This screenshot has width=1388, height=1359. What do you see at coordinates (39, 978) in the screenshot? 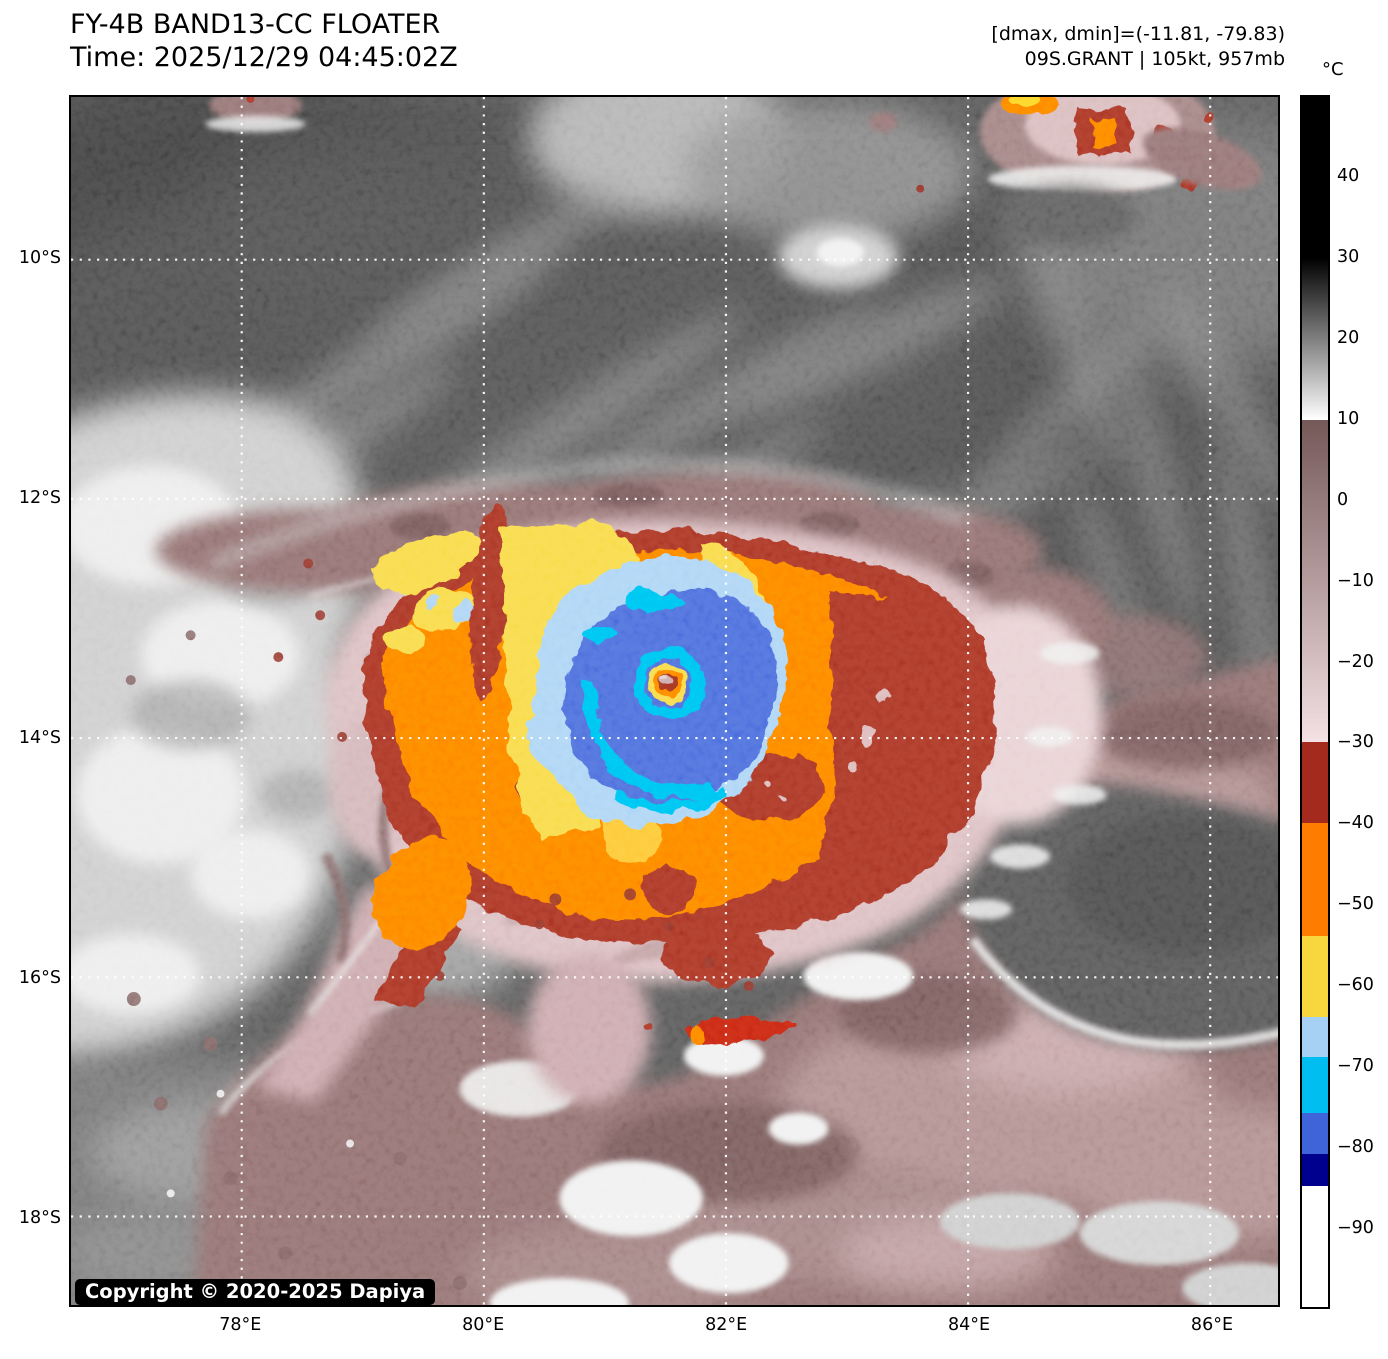
I see `y-tick-label-16: 16°S` at bounding box center [39, 978].